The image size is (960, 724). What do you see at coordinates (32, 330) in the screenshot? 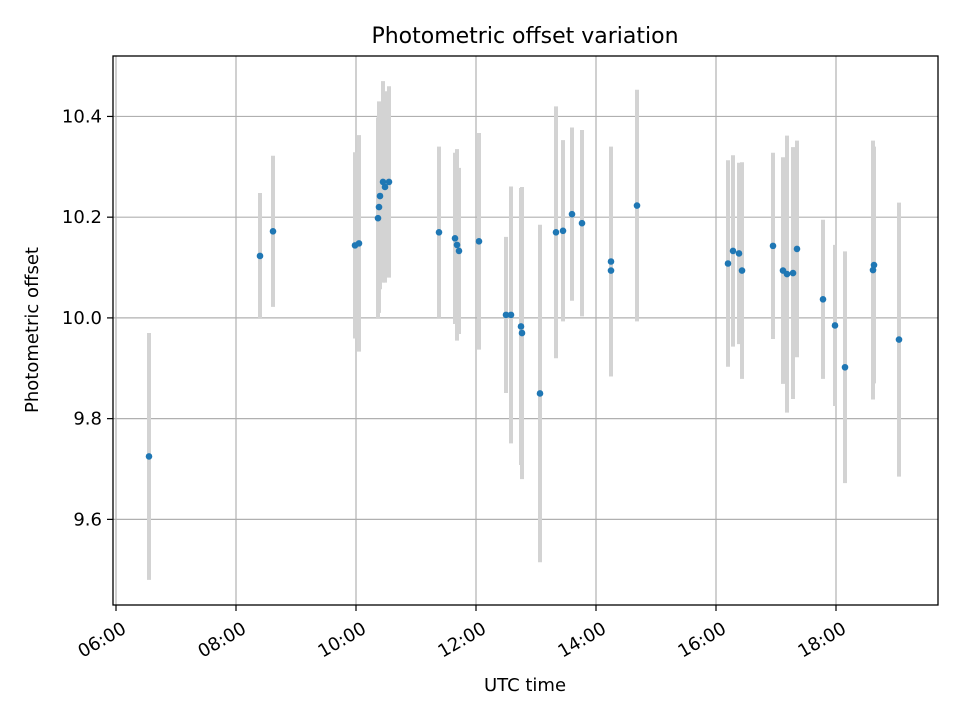
I see `y-axis-label: Photometric offset` at bounding box center [32, 330].